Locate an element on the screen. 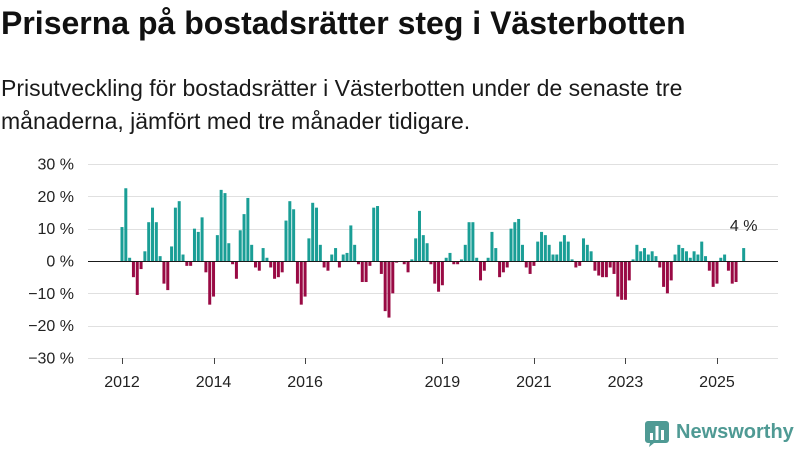  last-value-label: 4 % is located at coordinates (744, 226).